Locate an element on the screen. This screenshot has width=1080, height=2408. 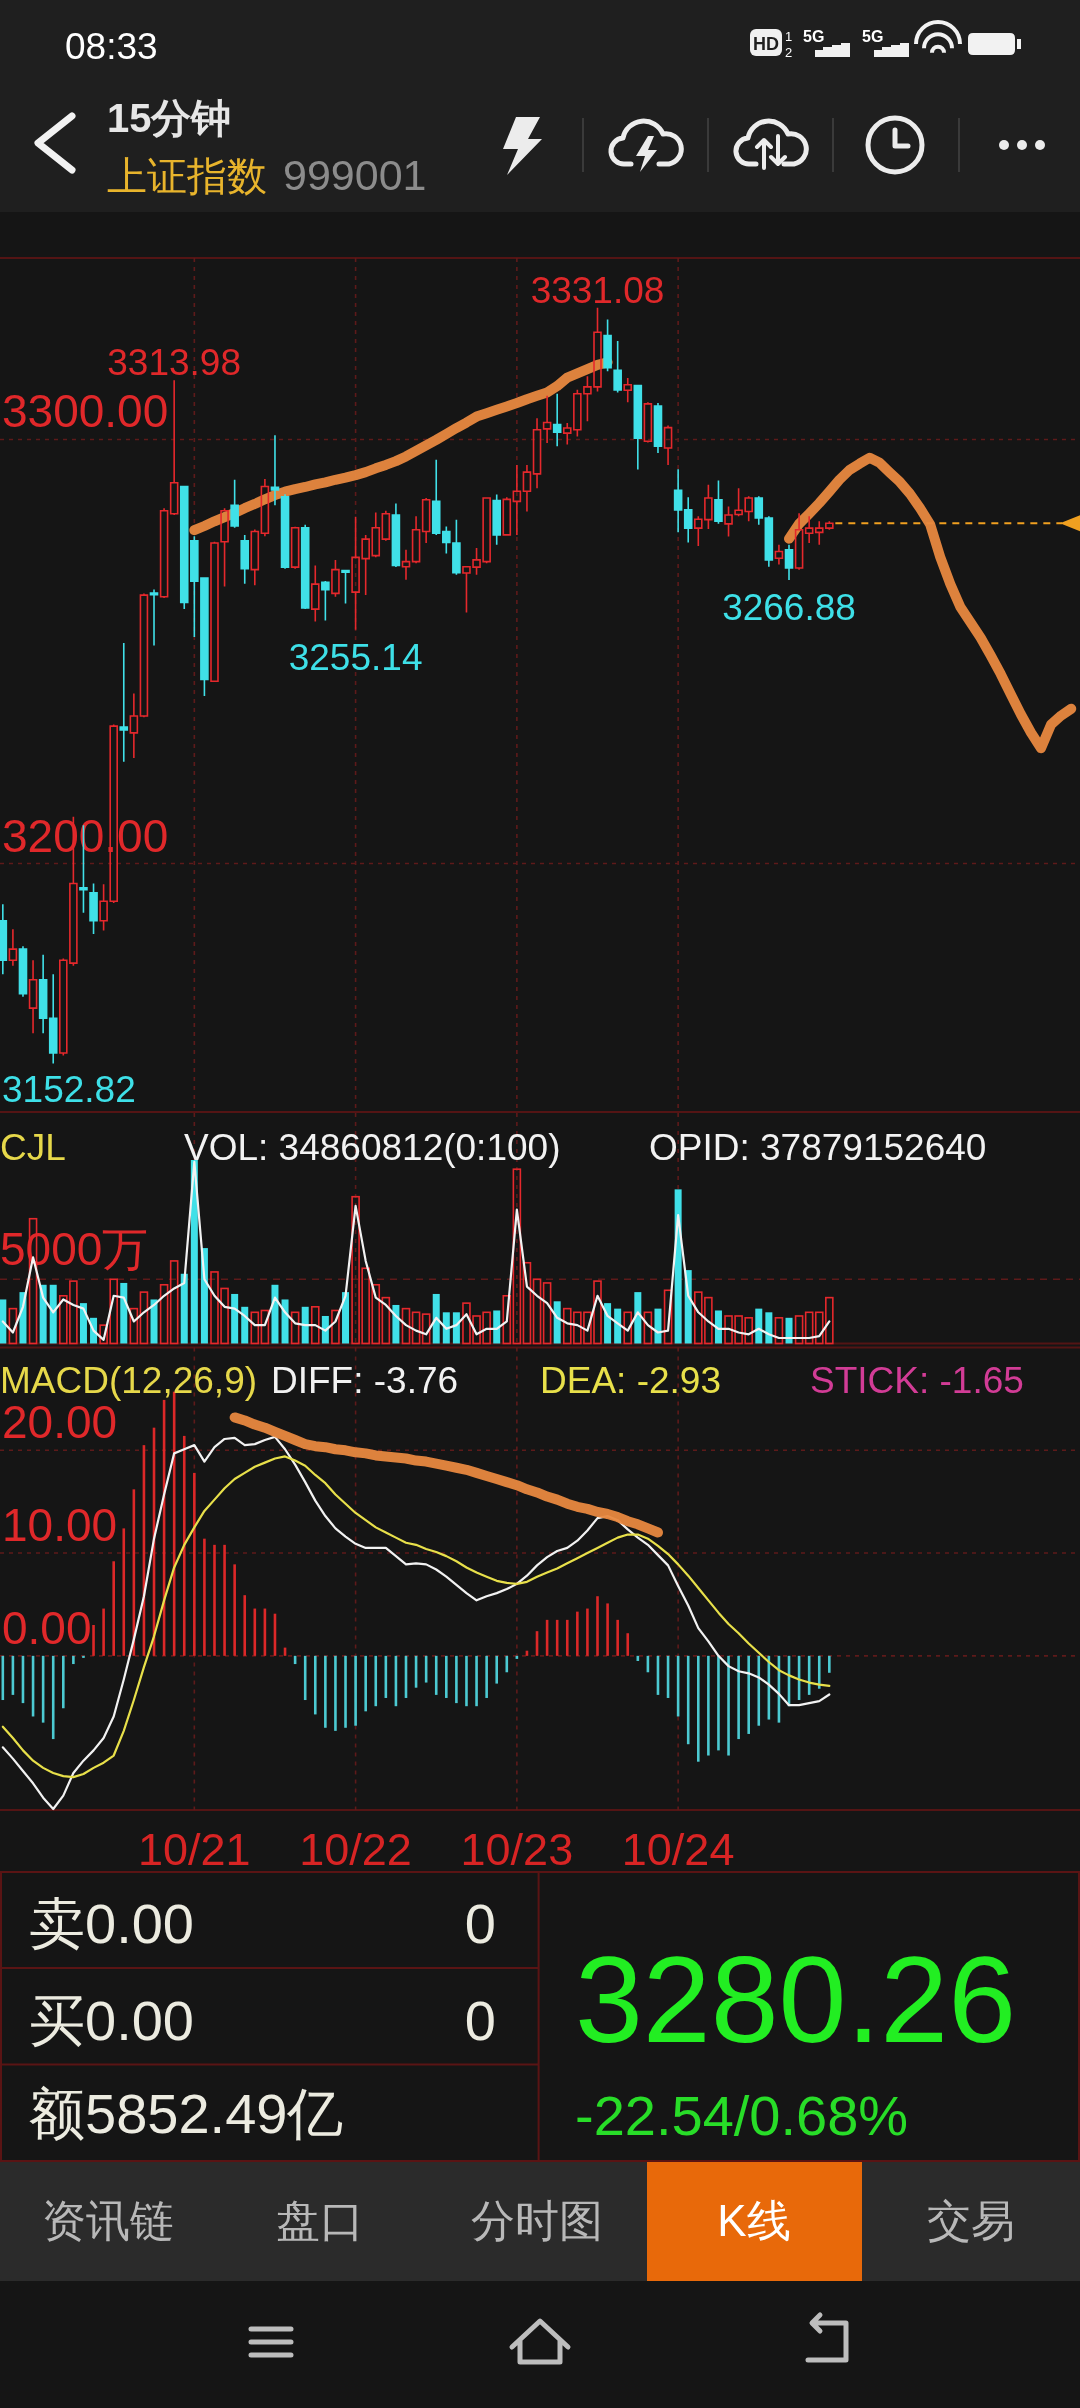
text: 1 is located at coordinates (789, 36).